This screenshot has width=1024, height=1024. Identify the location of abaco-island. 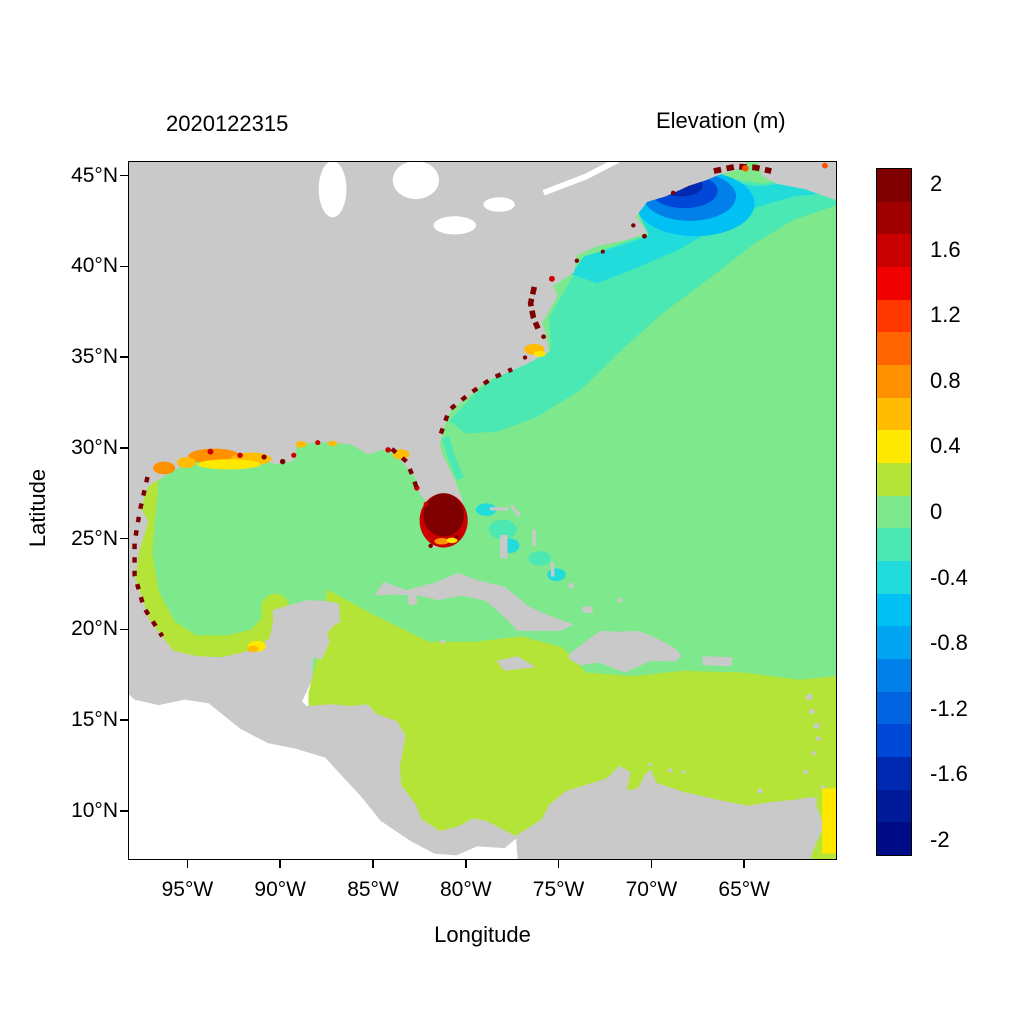
(516, 510).